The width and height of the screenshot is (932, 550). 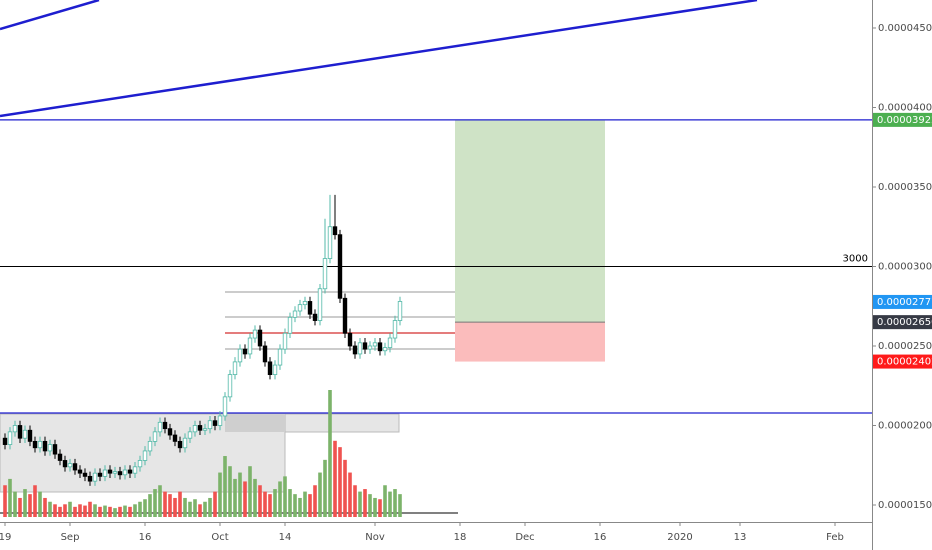 I want to click on trend-line, so click(x=50, y=15).